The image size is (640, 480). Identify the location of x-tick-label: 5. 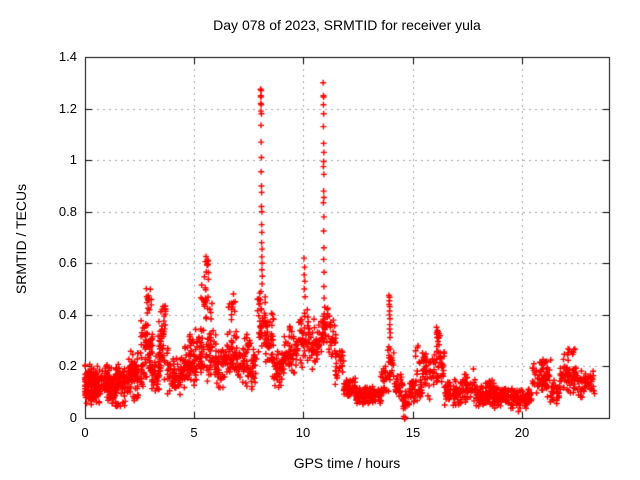
(194, 432).